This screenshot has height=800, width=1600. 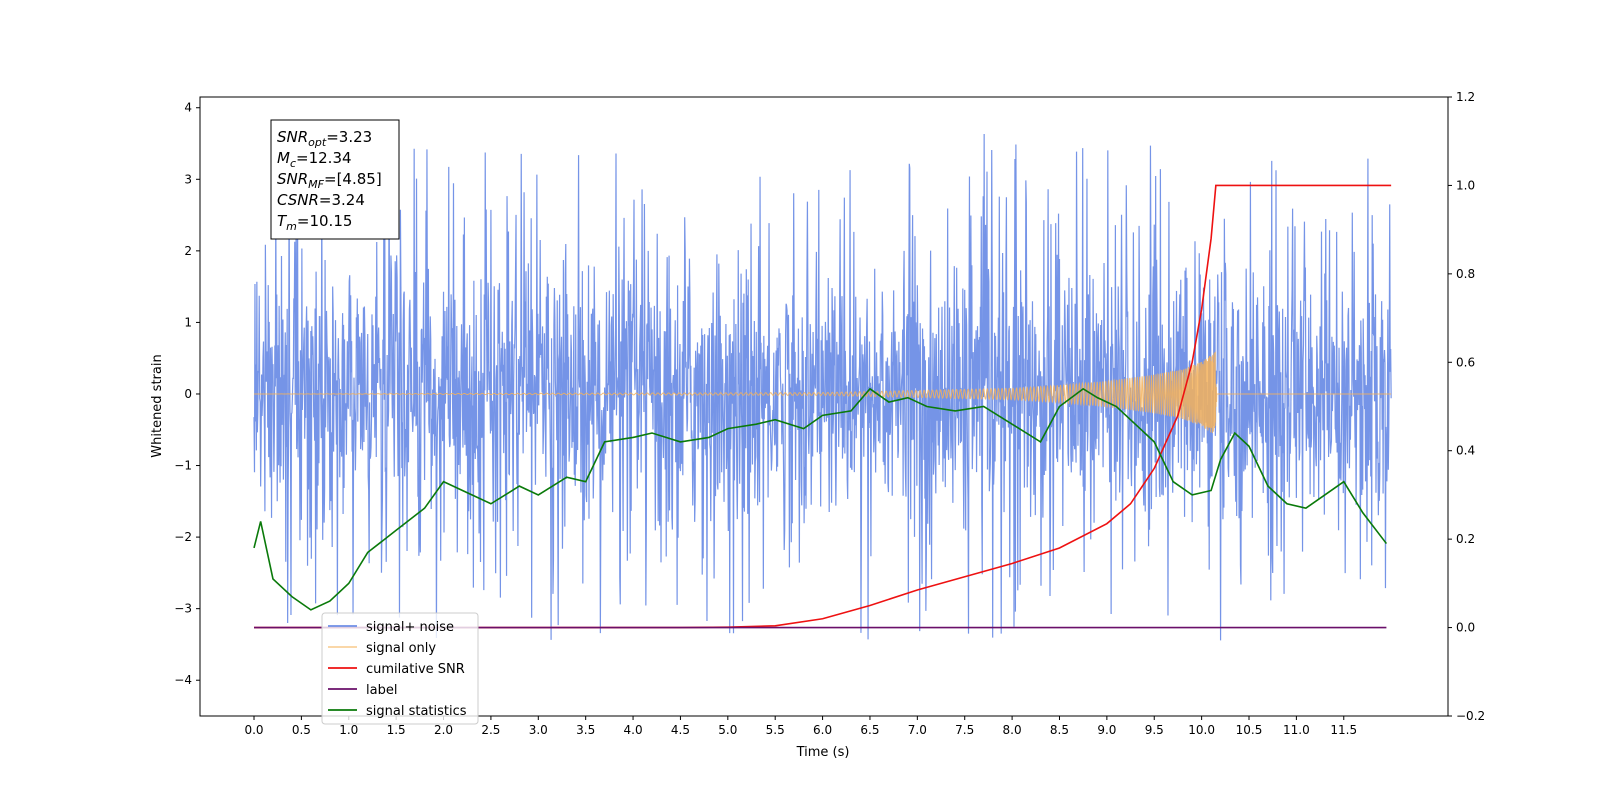 What do you see at coordinates (314, 222) in the screenshot?
I see `stat-line: Tm=10.15` at bounding box center [314, 222].